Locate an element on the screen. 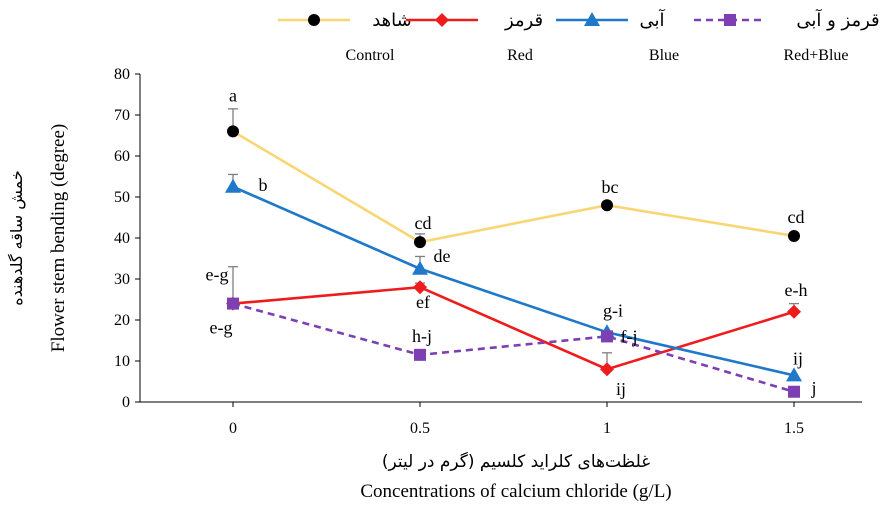  data-label: a is located at coordinates (233, 95).